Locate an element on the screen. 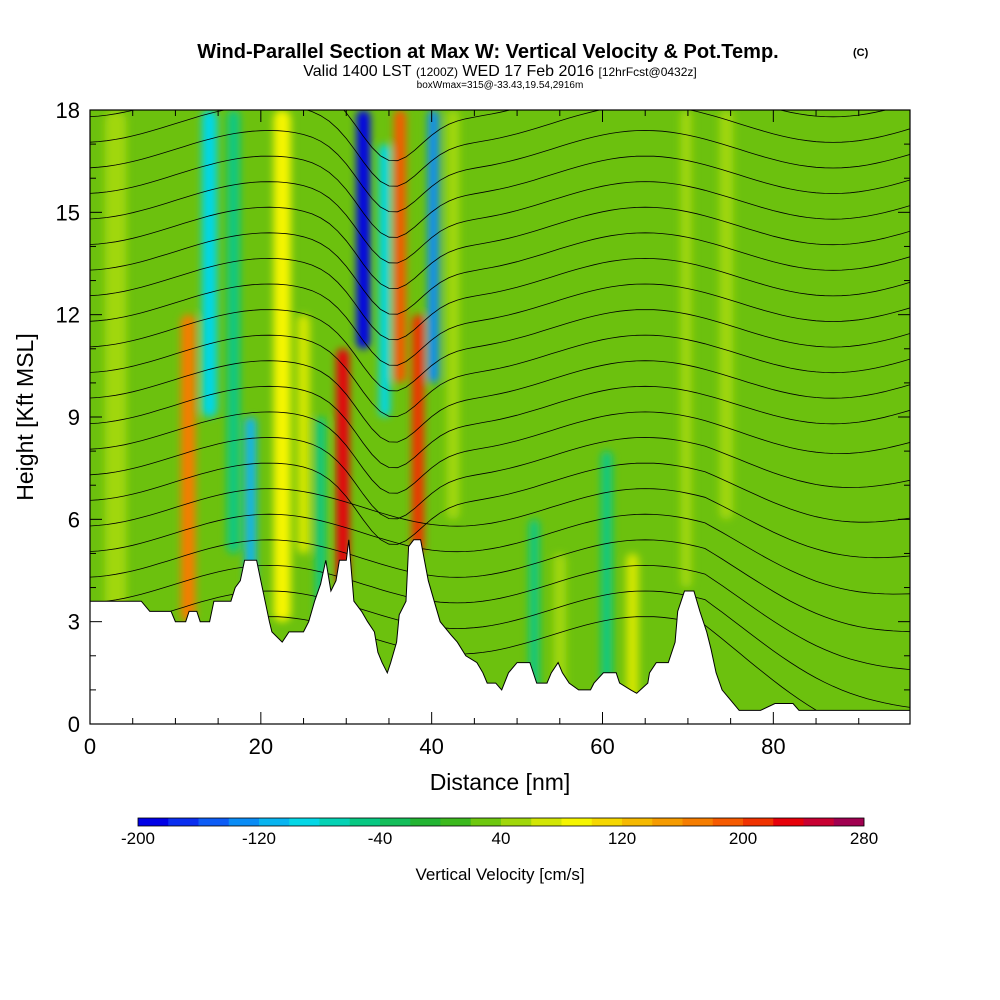 This screenshot has width=1000, height=1000. y-tick-label: 12 is located at coordinates (68, 315).